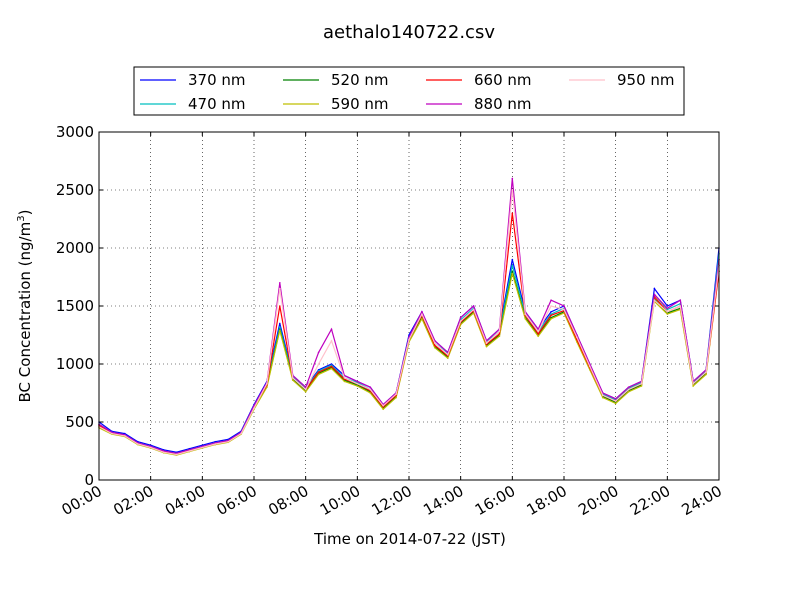  What do you see at coordinates (79, 422) in the screenshot?
I see `y-tick-label: 500` at bounding box center [79, 422].